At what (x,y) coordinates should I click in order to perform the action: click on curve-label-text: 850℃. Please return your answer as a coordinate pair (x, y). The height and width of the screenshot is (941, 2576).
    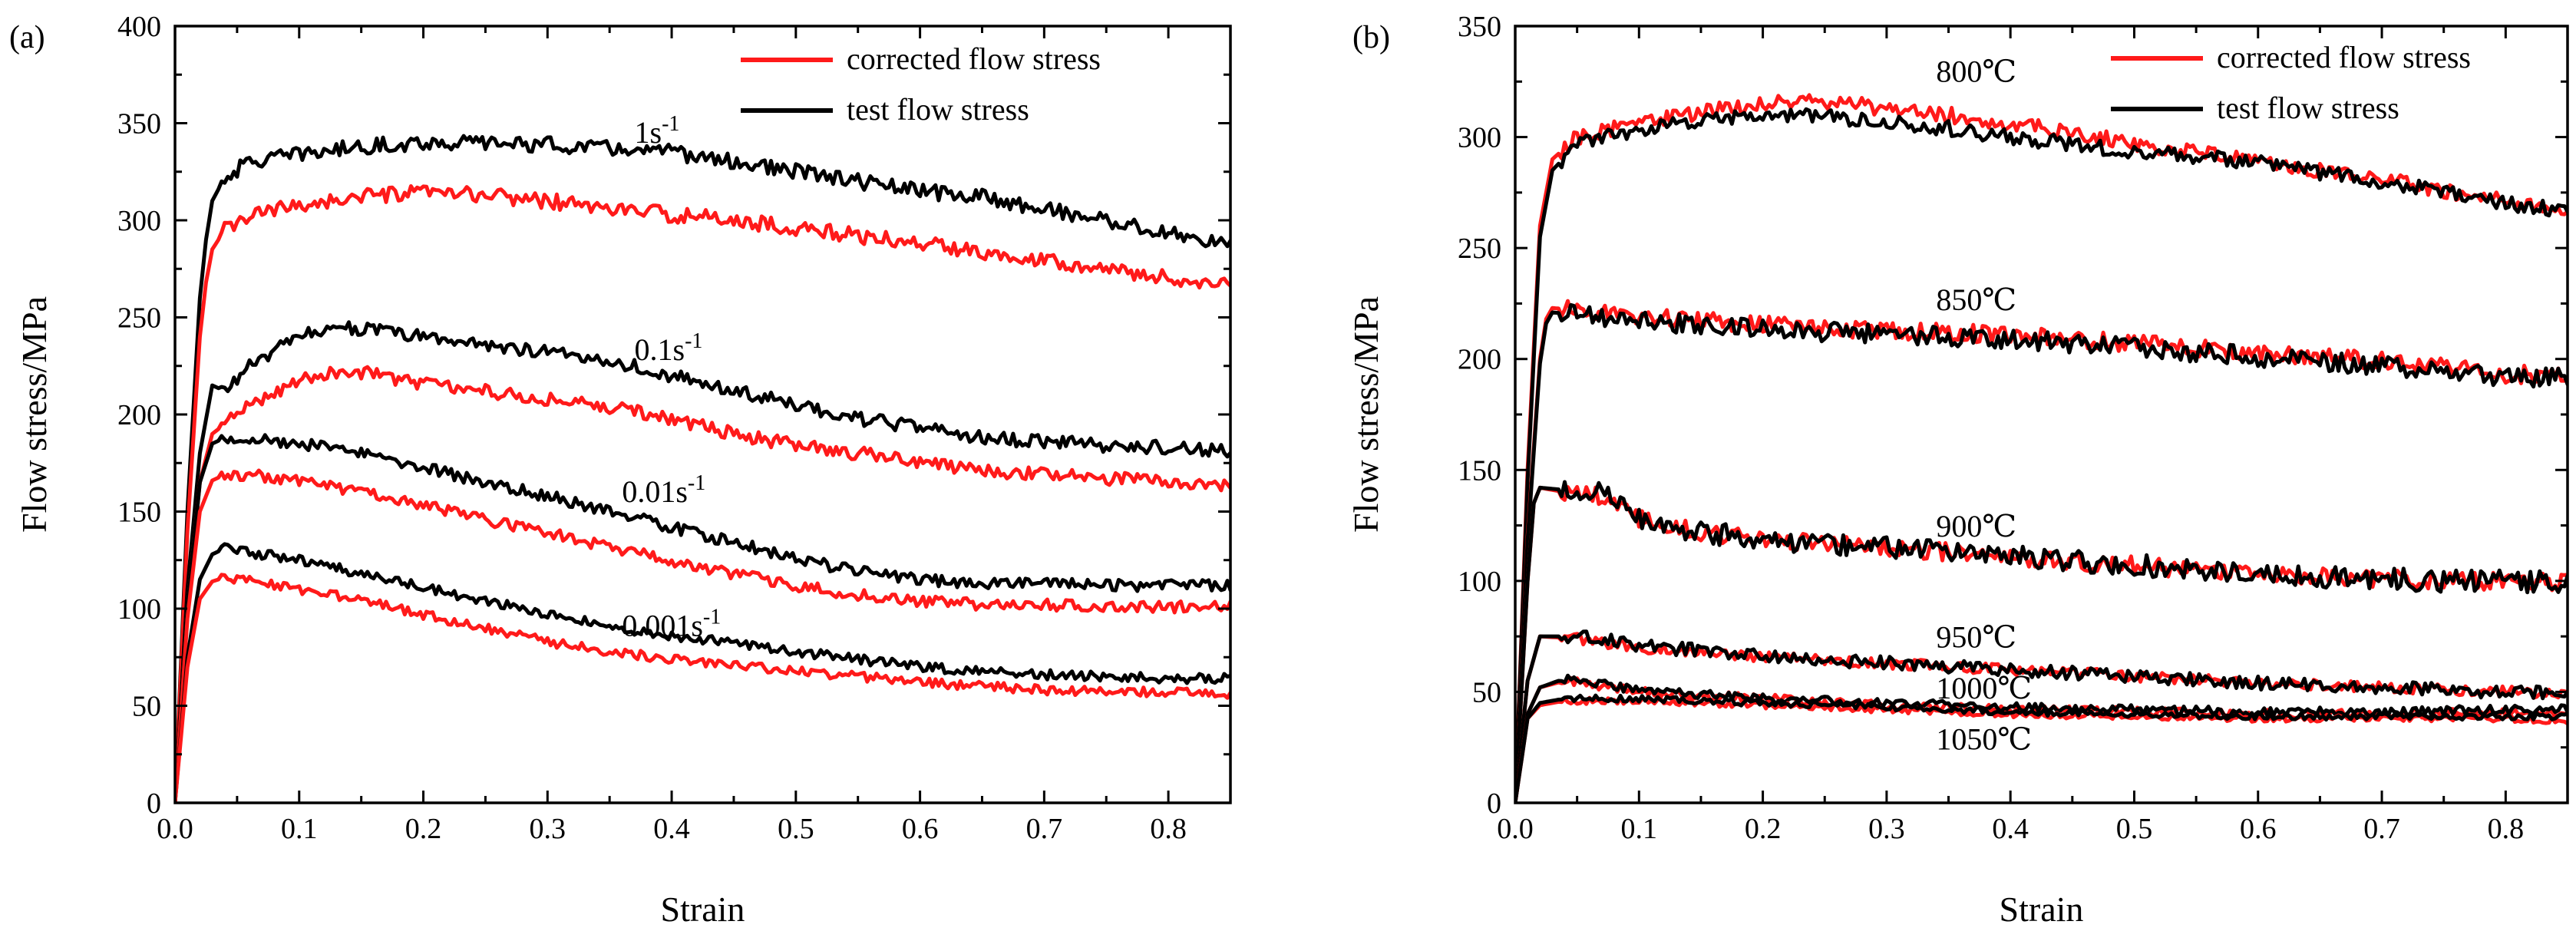
    Looking at the image, I should click on (1976, 300).